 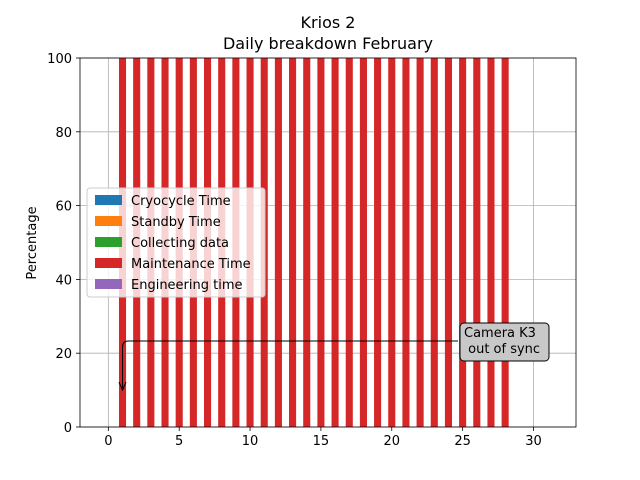 What do you see at coordinates (63, 280) in the screenshot?
I see `y-tick-label: 40` at bounding box center [63, 280].